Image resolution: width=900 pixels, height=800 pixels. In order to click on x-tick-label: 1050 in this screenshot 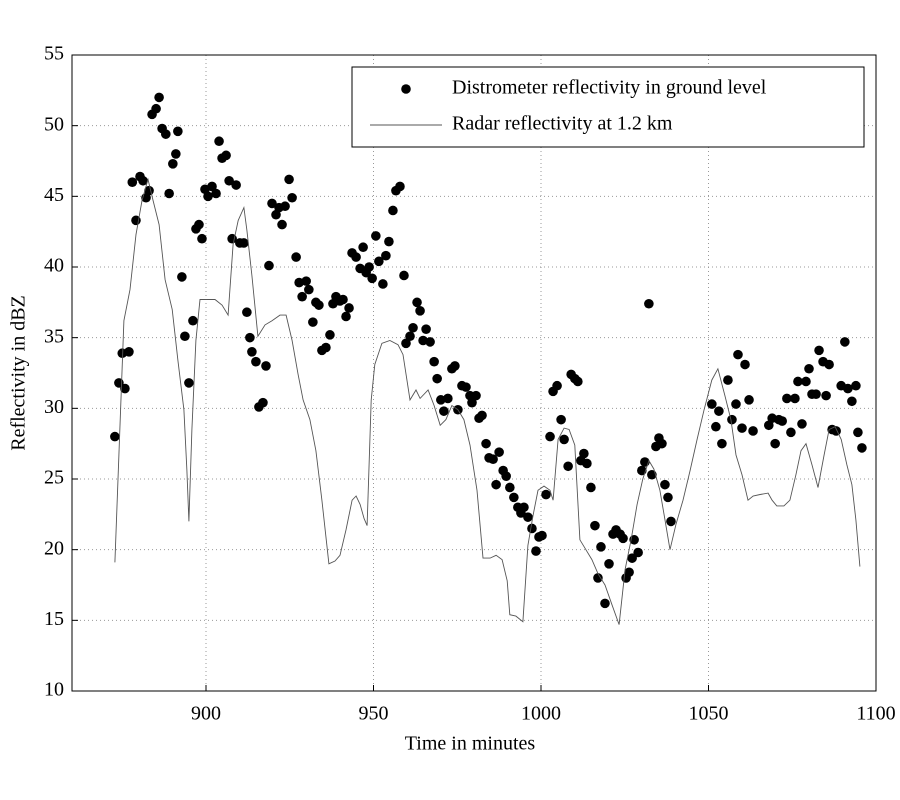, I will do `click(709, 714)`.